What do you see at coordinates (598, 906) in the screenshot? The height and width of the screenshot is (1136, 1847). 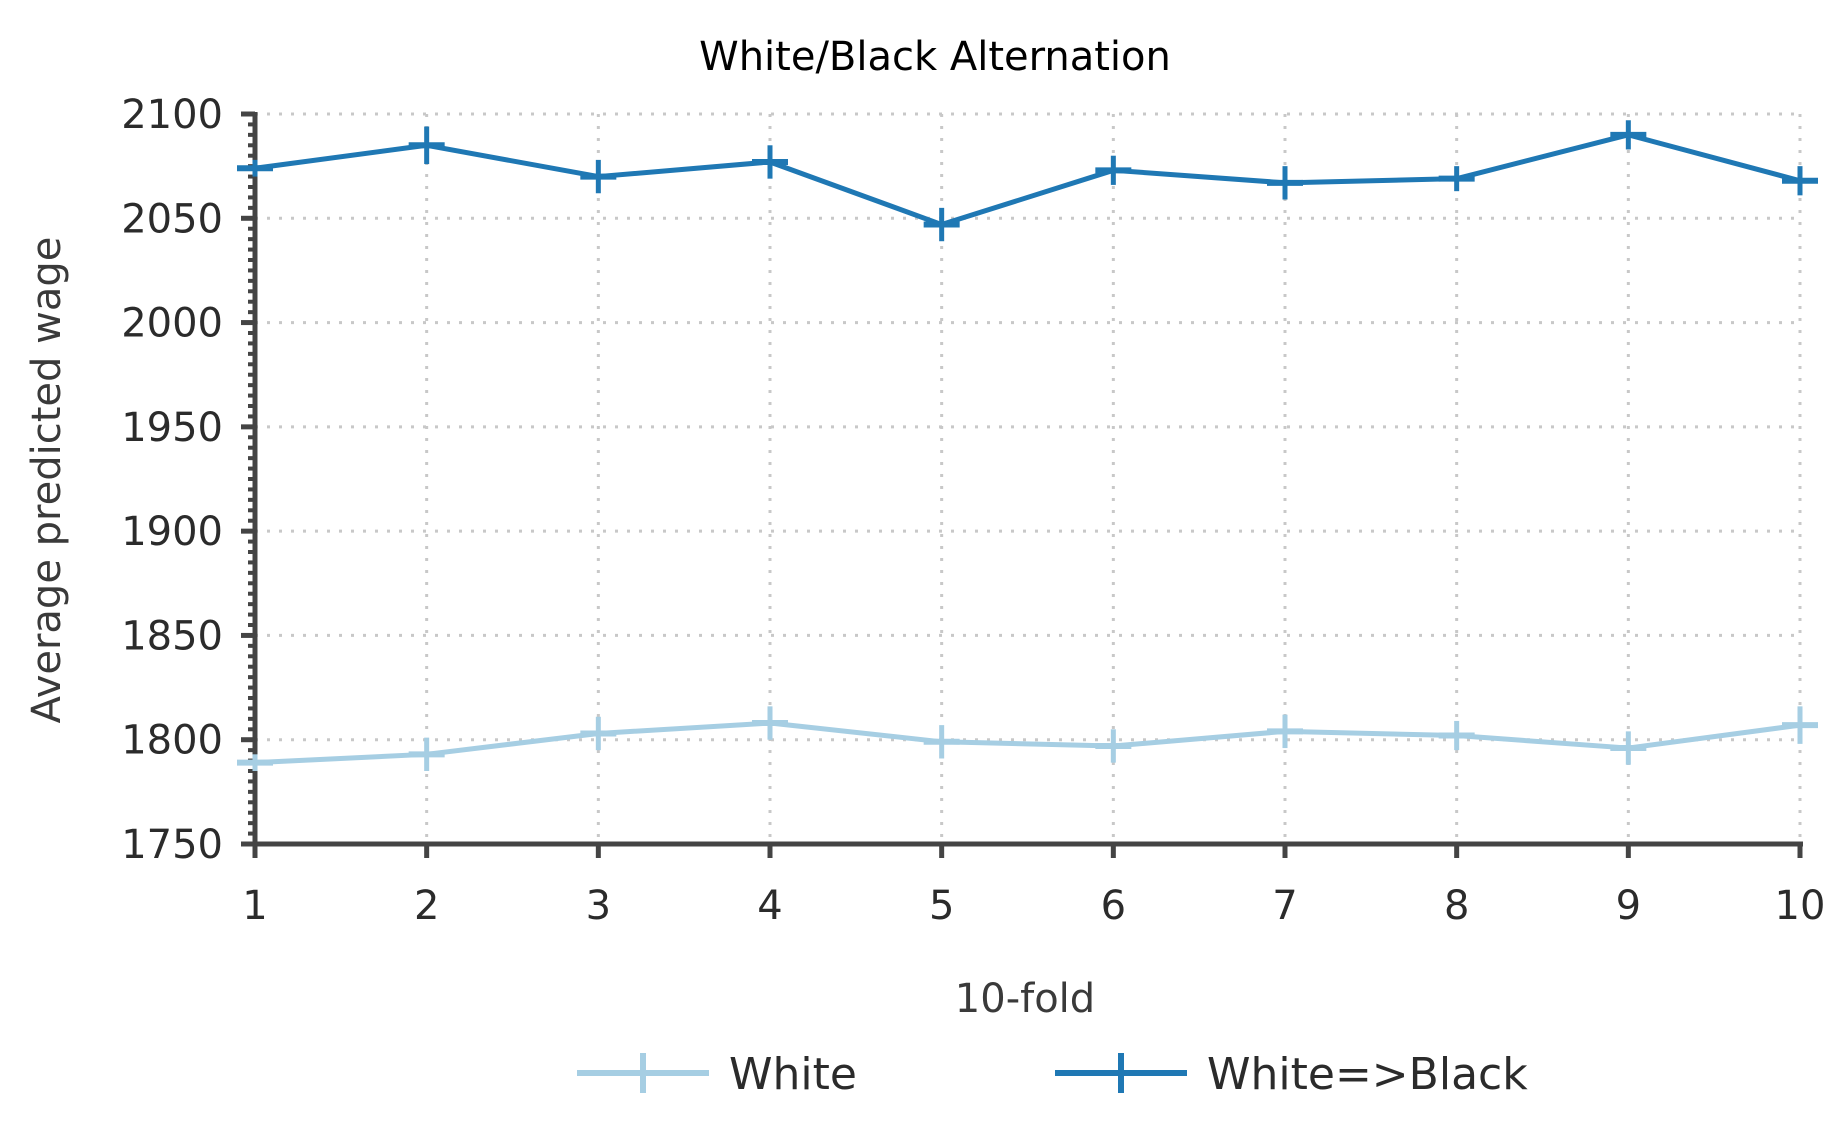 I see `x-tick-label: 3` at bounding box center [598, 906].